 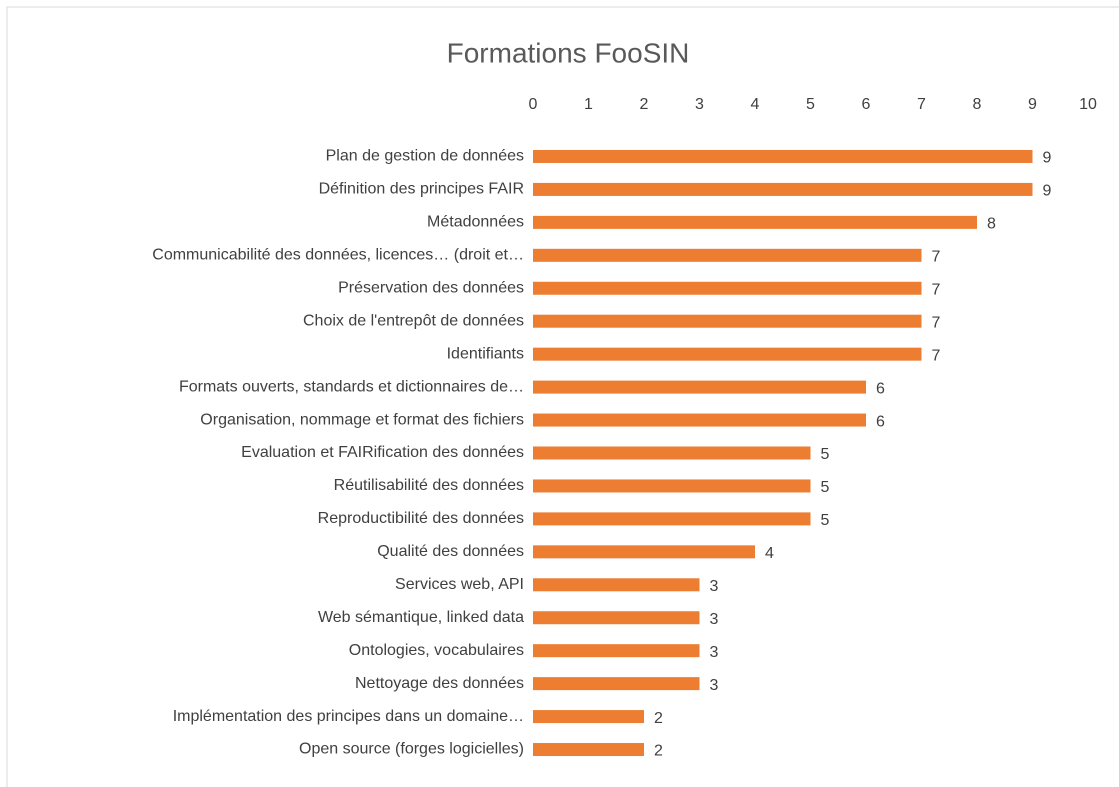 I want to click on data-label: 4, so click(x=769, y=553).